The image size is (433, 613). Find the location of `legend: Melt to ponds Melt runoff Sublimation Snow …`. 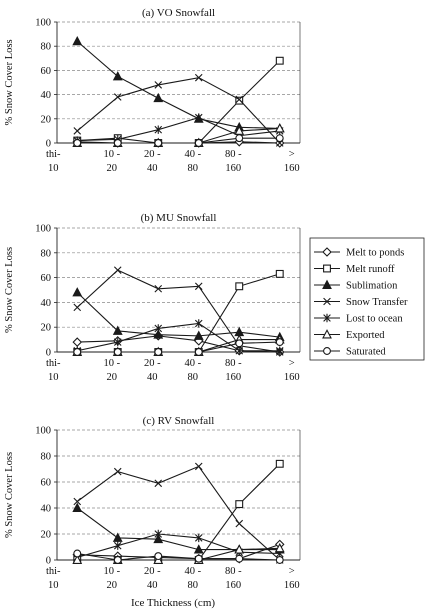

legend: Melt to ponds Melt runoff Sublimation Snow … is located at coordinates (367, 299).